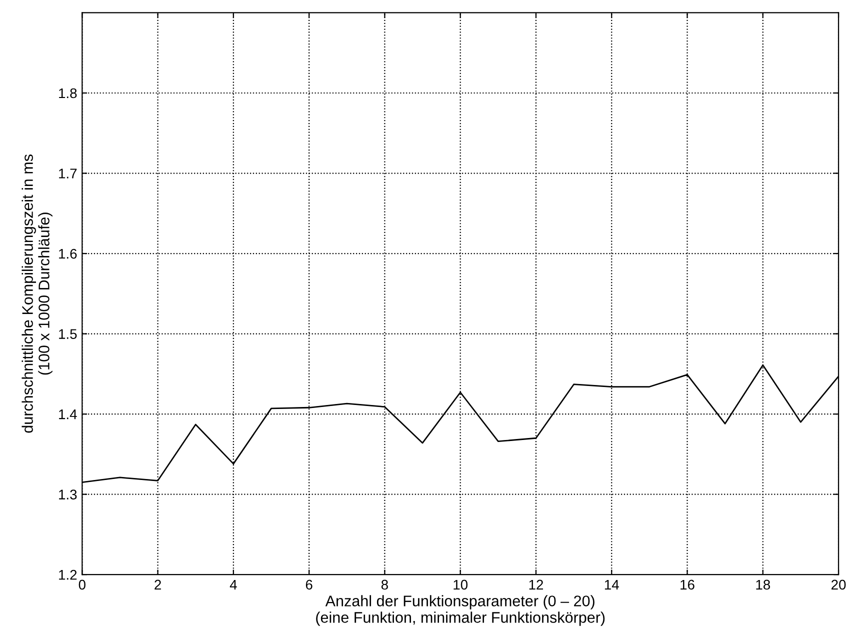 This screenshot has width=847, height=637. What do you see at coordinates (839, 585) in the screenshot?
I see `x-tick-label: 20` at bounding box center [839, 585].